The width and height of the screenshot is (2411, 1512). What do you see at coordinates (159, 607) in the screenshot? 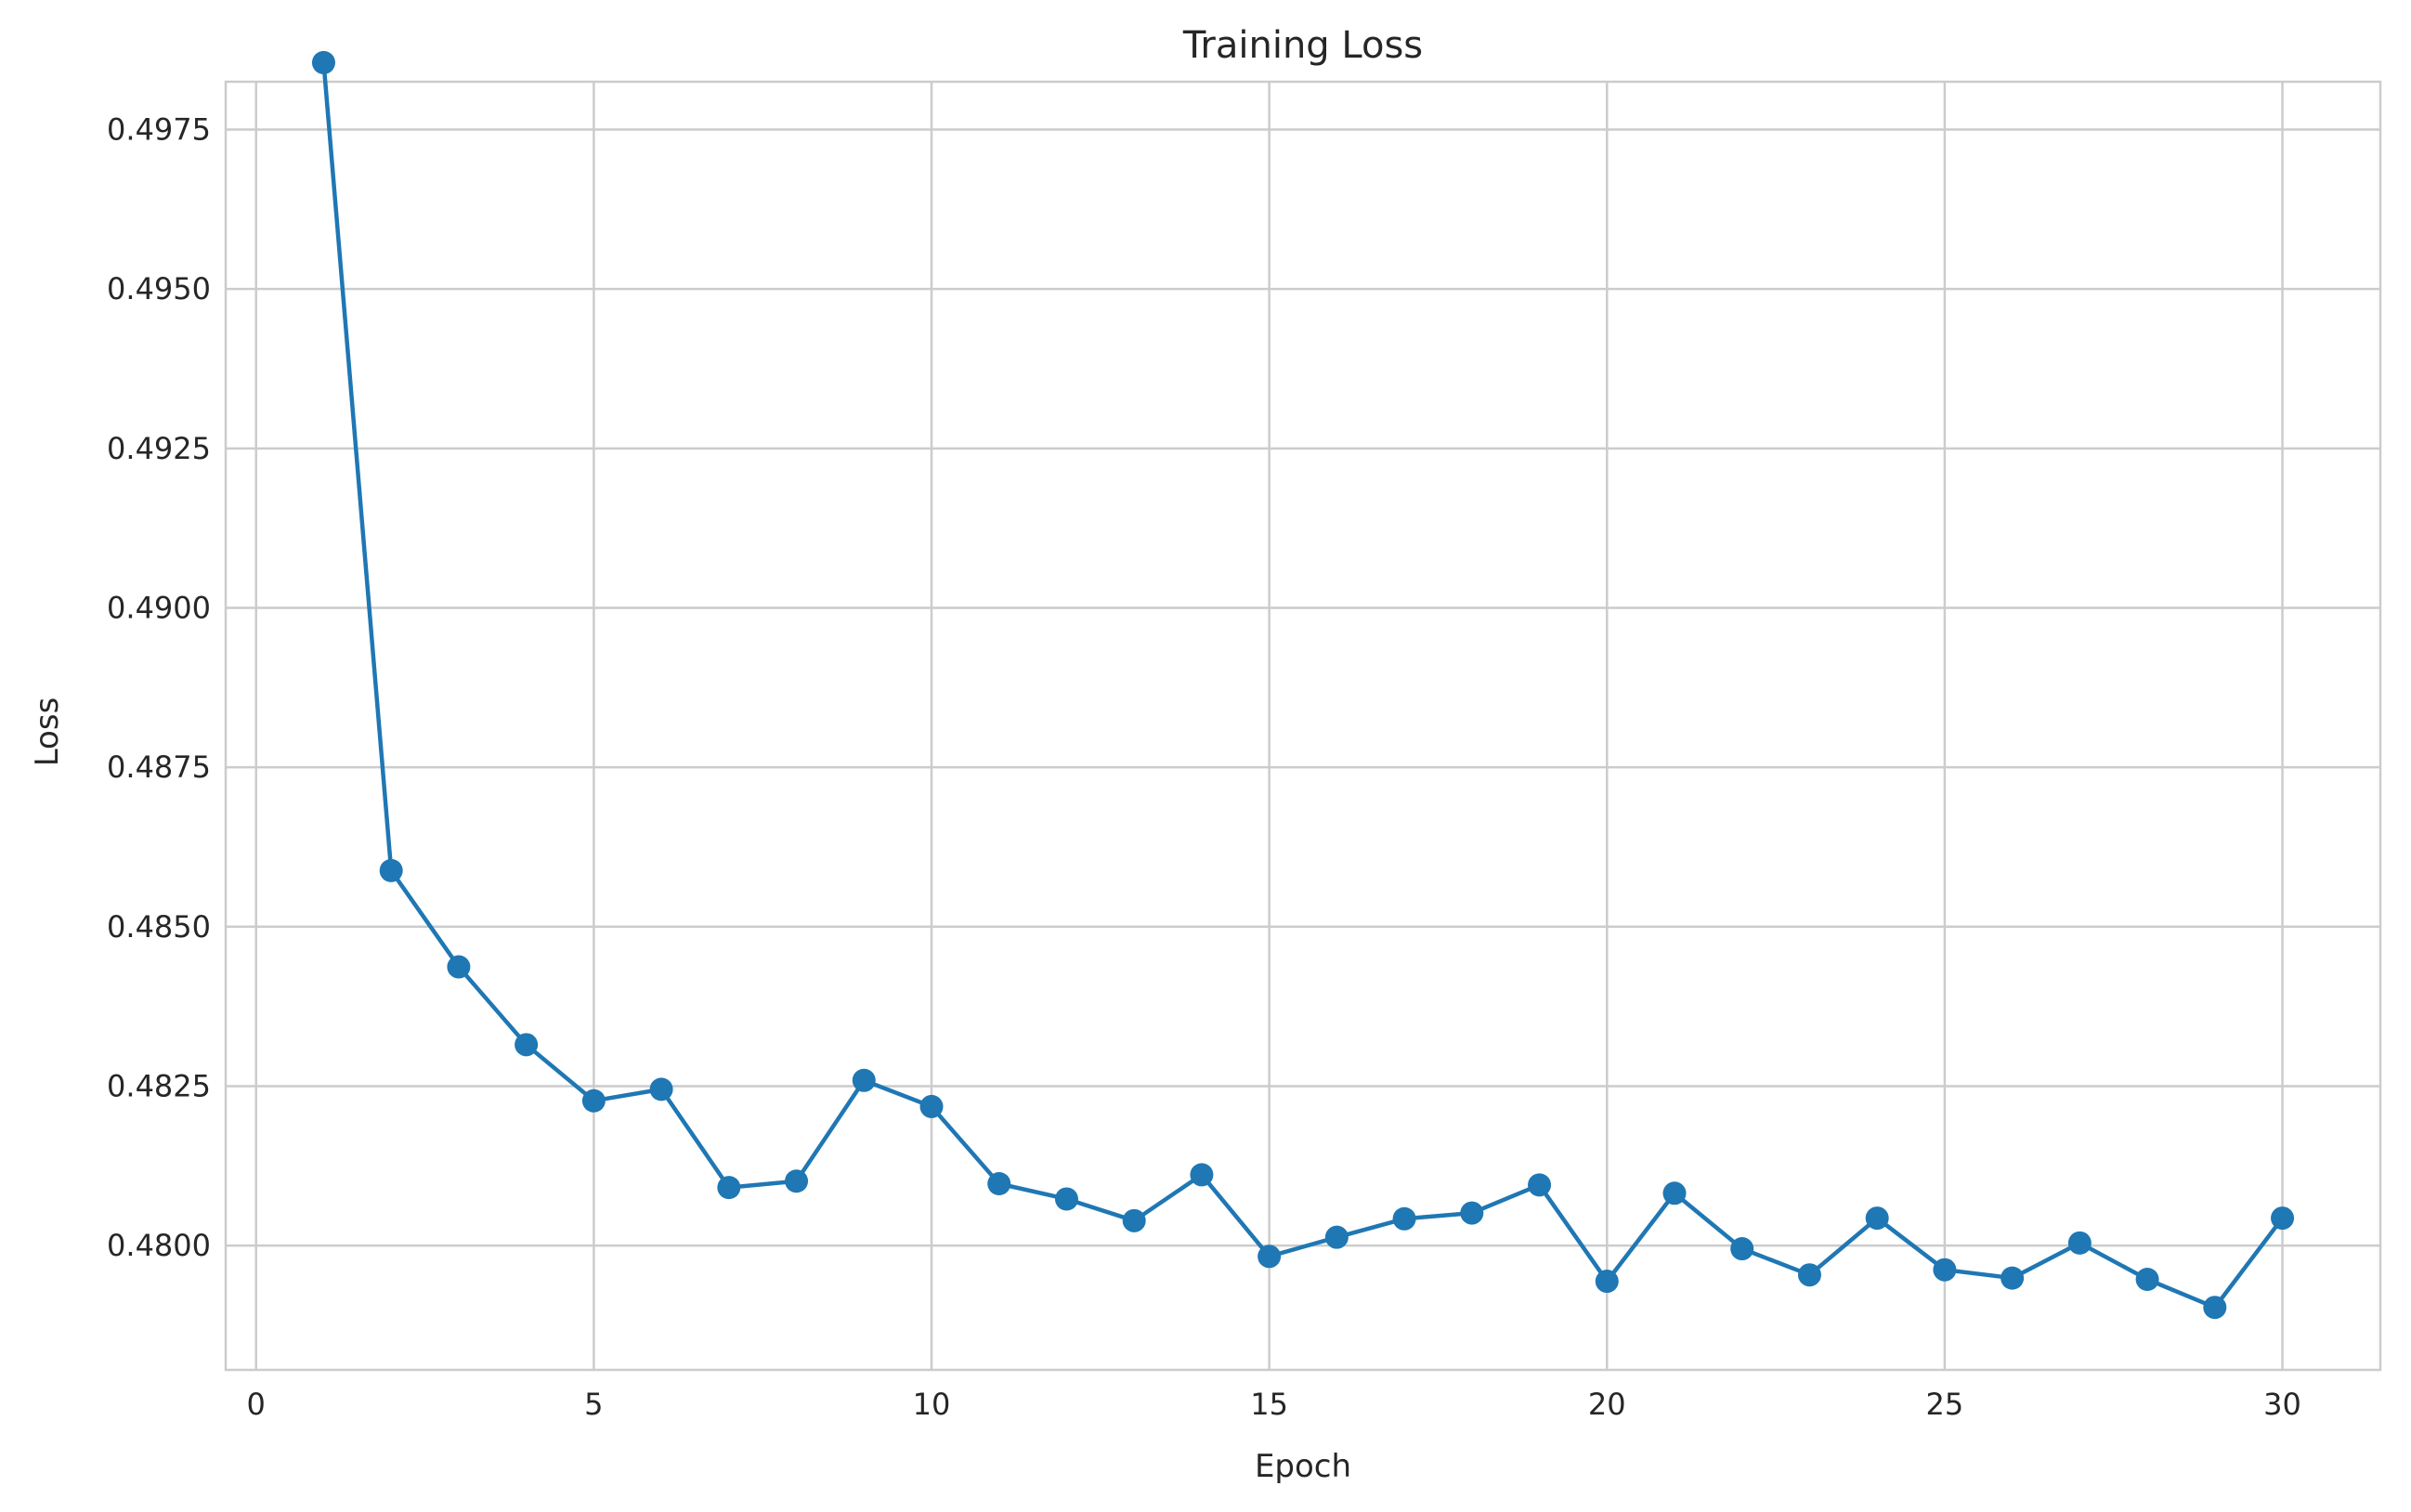
I see `y-tick-label: 0.4900` at bounding box center [159, 607].